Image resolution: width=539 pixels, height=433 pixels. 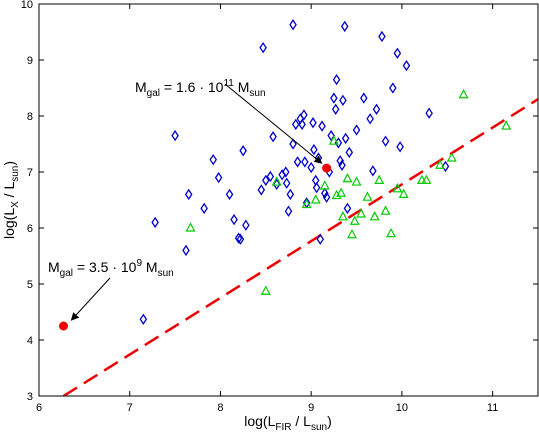 What do you see at coordinates (30, 173) in the screenshot?
I see `y-tick-label-4: 7` at bounding box center [30, 173].